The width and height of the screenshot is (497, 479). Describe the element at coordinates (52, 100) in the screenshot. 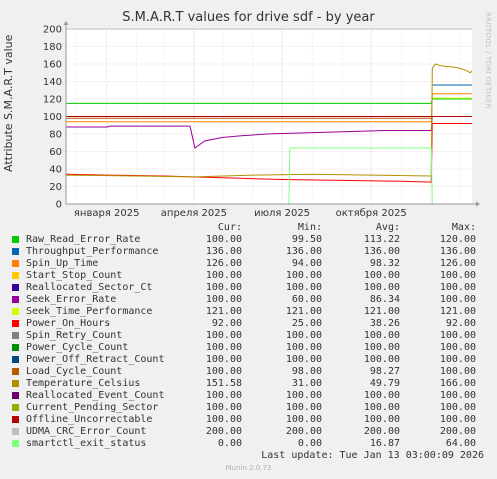

I see `y-tick-label: 120` at that location.